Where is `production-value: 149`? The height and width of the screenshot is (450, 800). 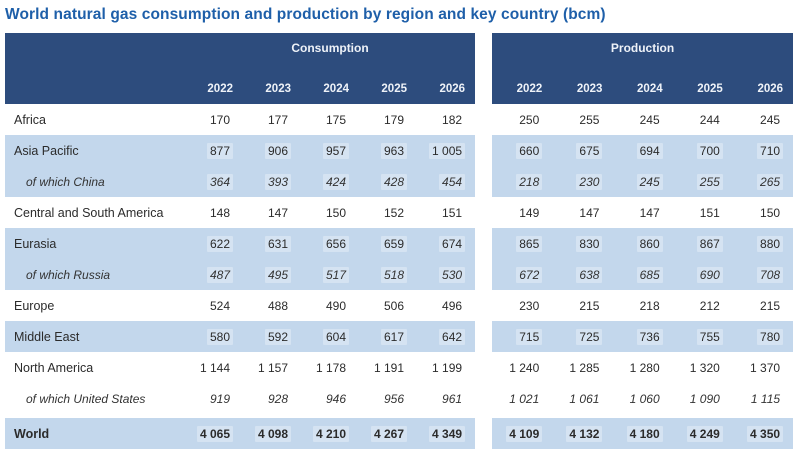 production-value: 149 is located at coordinates (522, 212).